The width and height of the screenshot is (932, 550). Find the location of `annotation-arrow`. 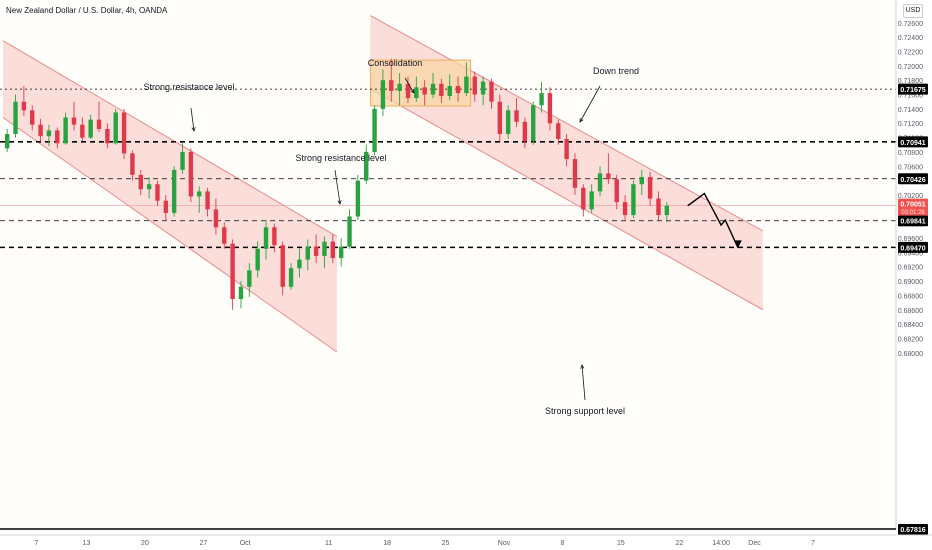

annotation-arrow is located at coordinates (409, 85).